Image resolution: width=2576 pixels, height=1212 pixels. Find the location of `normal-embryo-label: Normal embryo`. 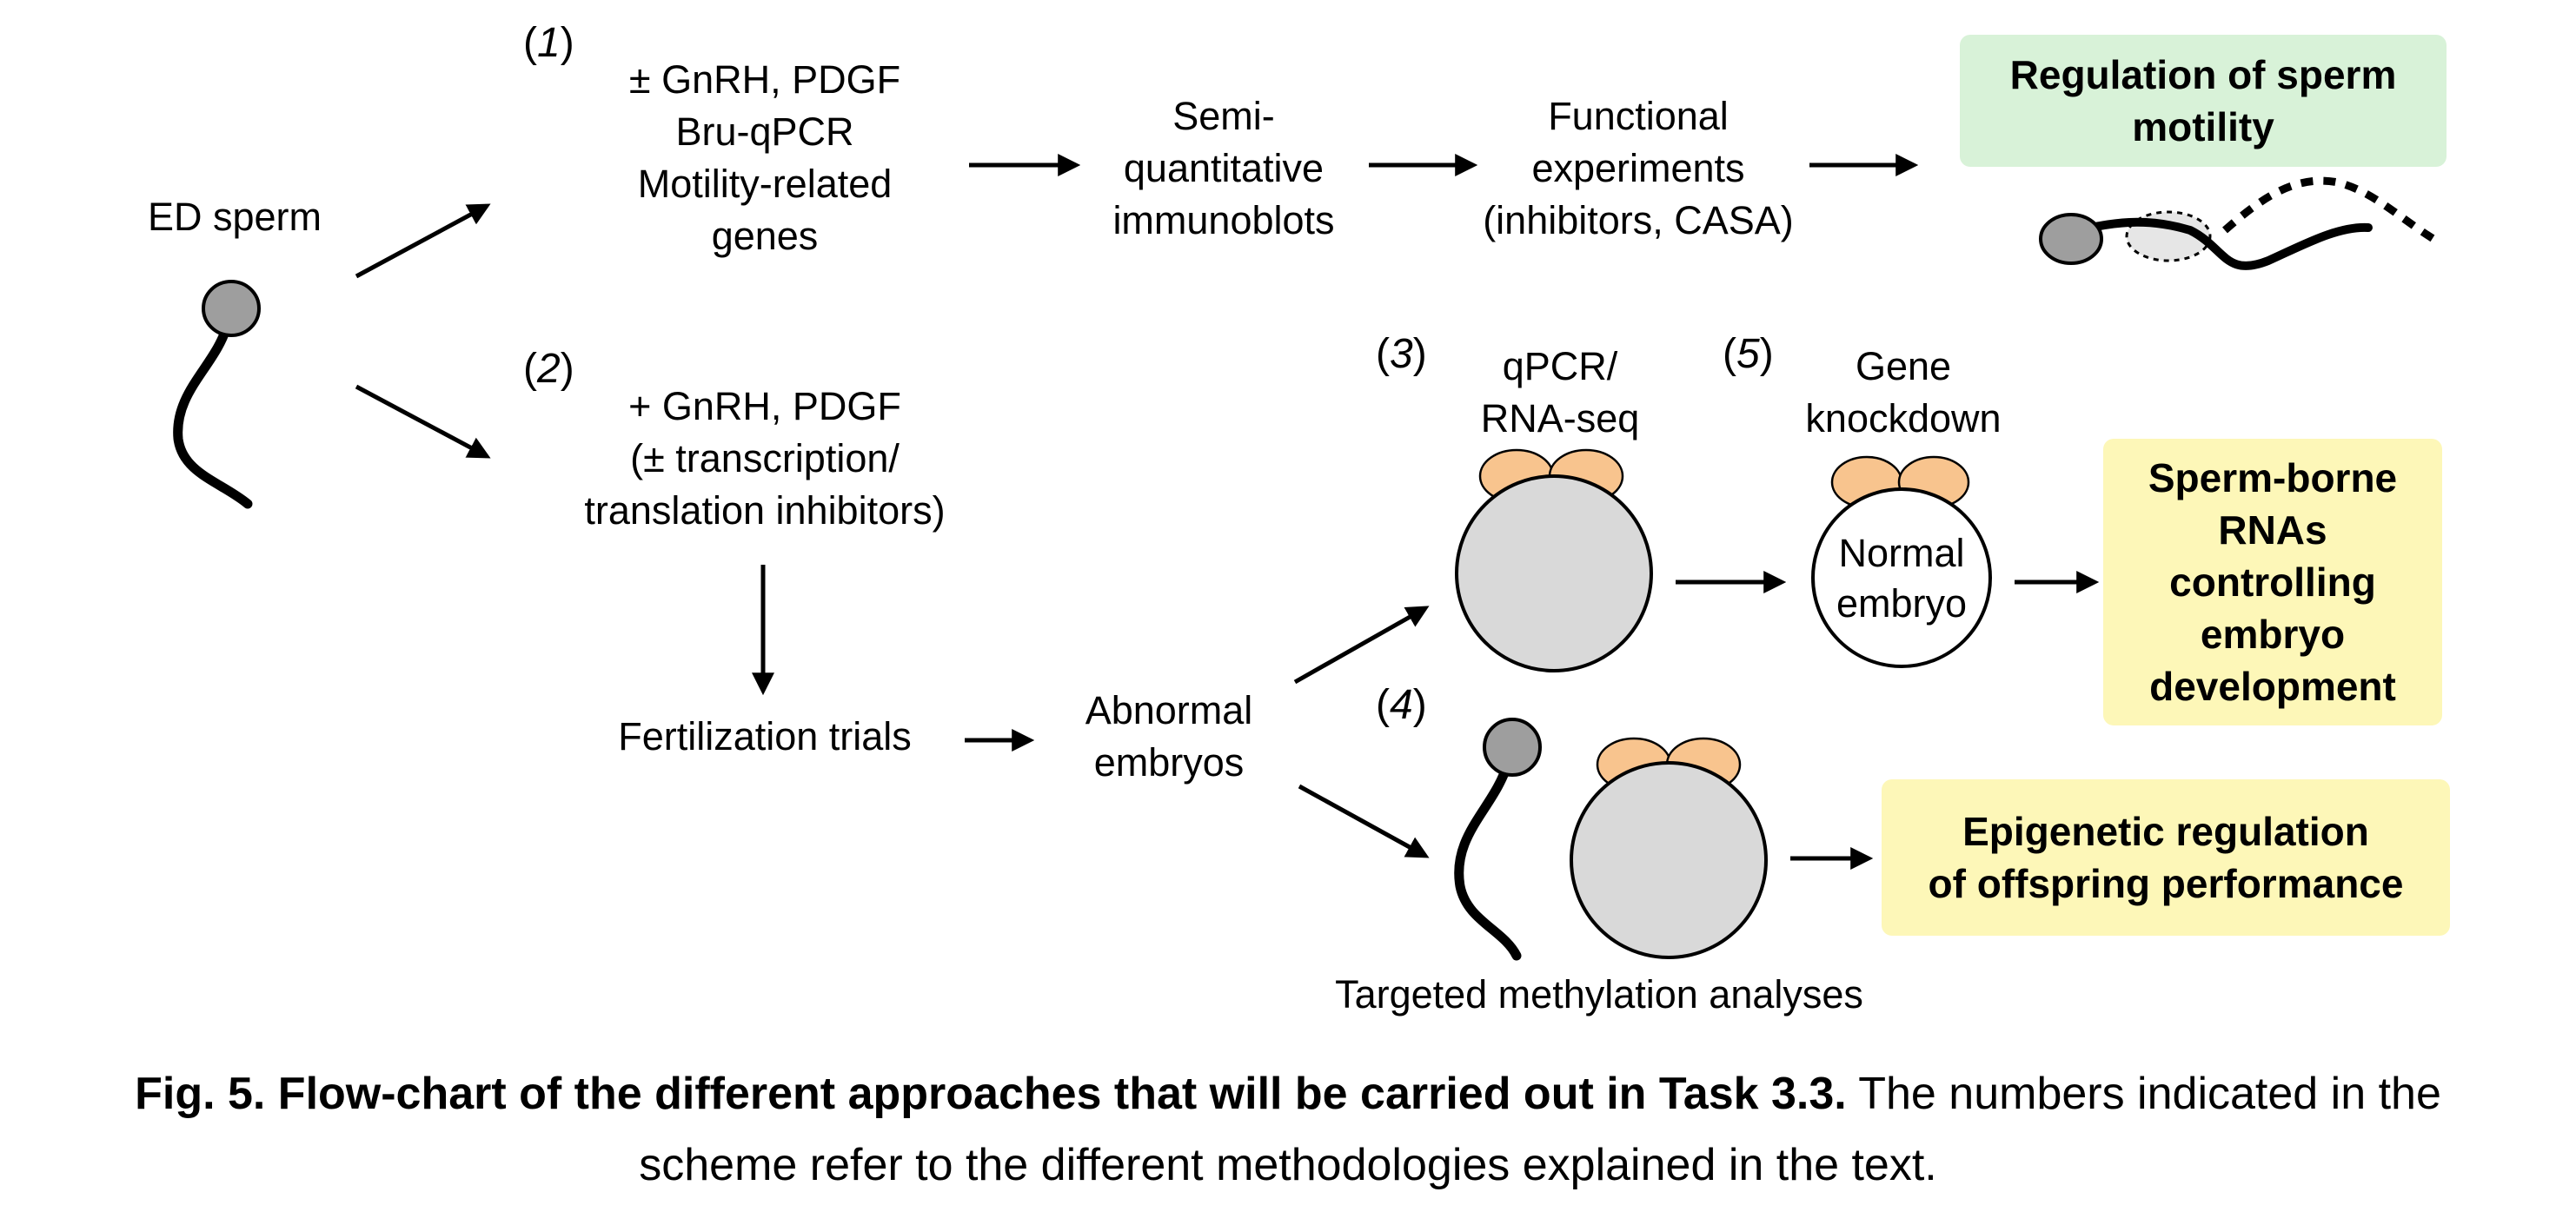

normal-embryo-label: Normal embryo is located at coordinates (1902, 578).